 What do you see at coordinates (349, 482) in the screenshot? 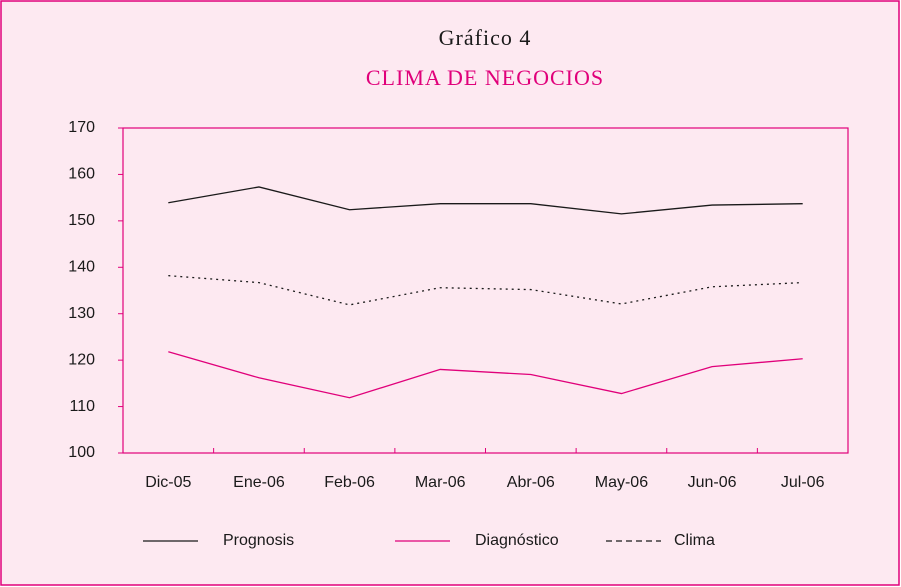
I see `x-tick-label: Feb-06` at bounding box center [349, 482].